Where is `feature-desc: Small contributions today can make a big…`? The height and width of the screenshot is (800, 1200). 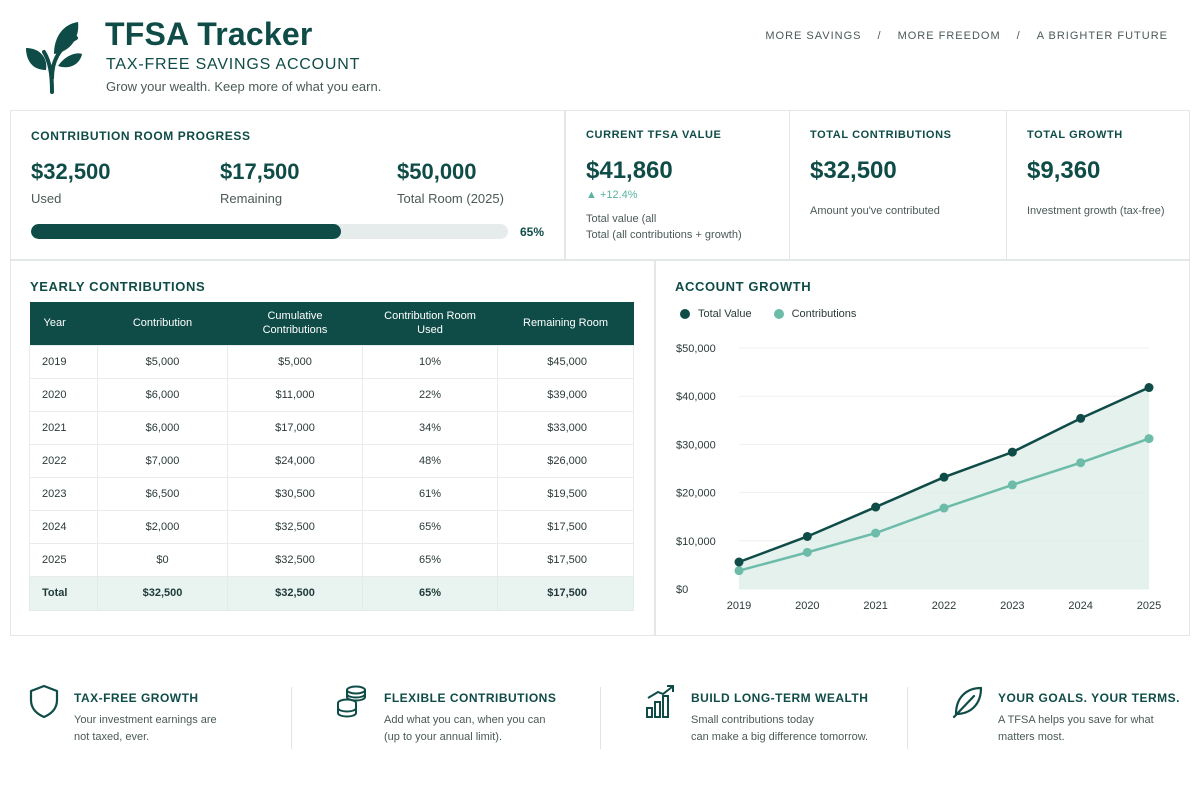 feature-desc: Small contributions today can make a big… is located at coordinates (780, 728).